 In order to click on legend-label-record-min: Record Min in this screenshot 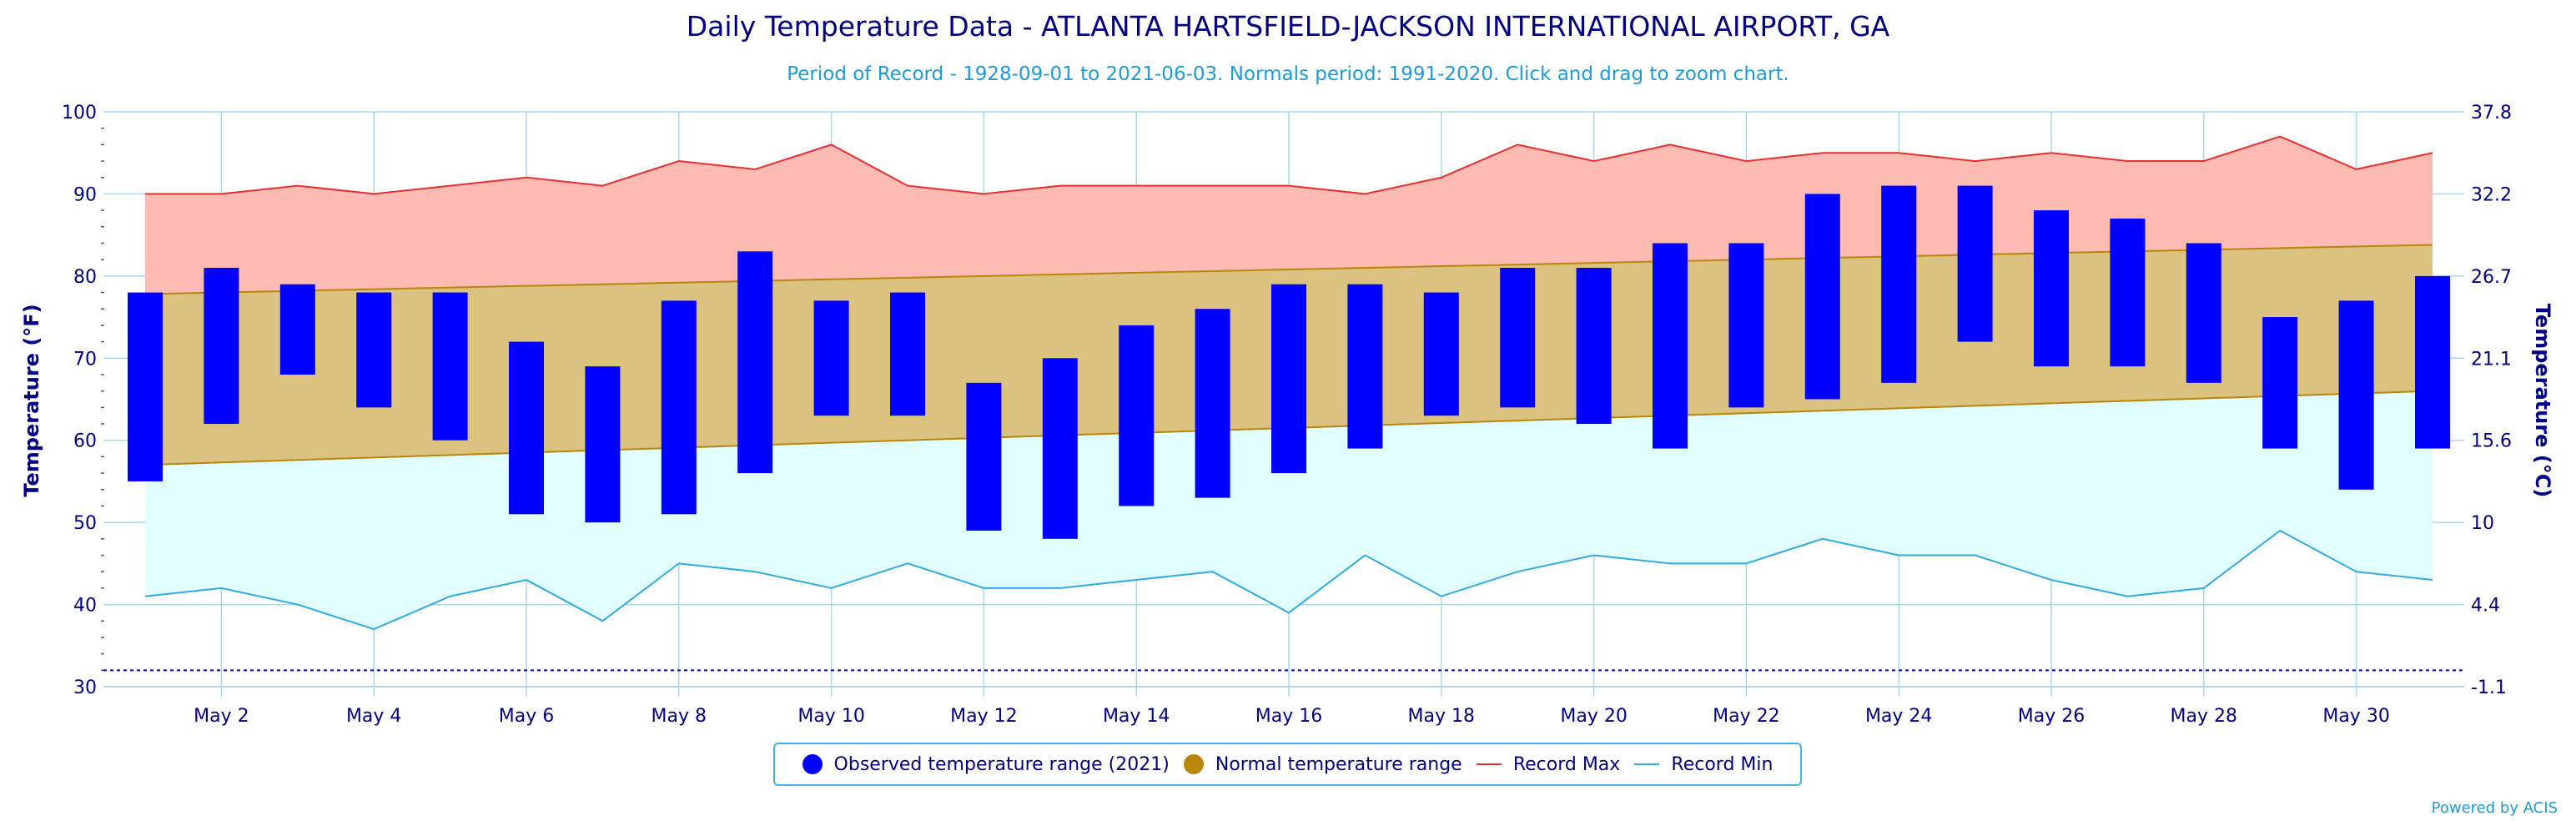, I will do `click(1722, 764)`.